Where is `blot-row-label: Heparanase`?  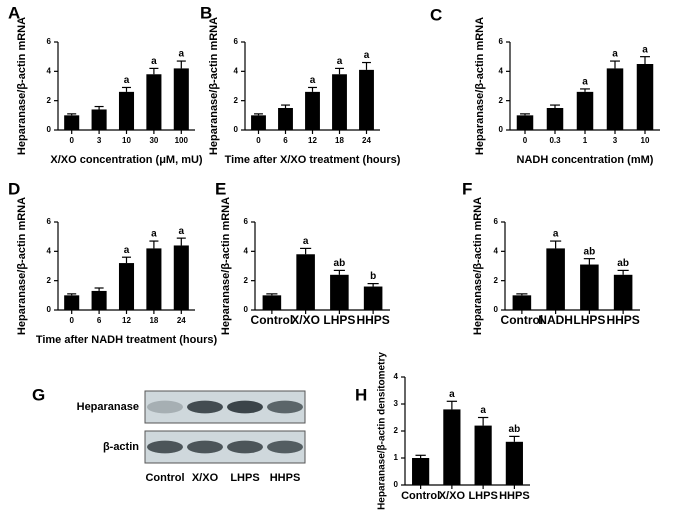
blot-row-label: Heparanase is located at coordinates (108, 407).